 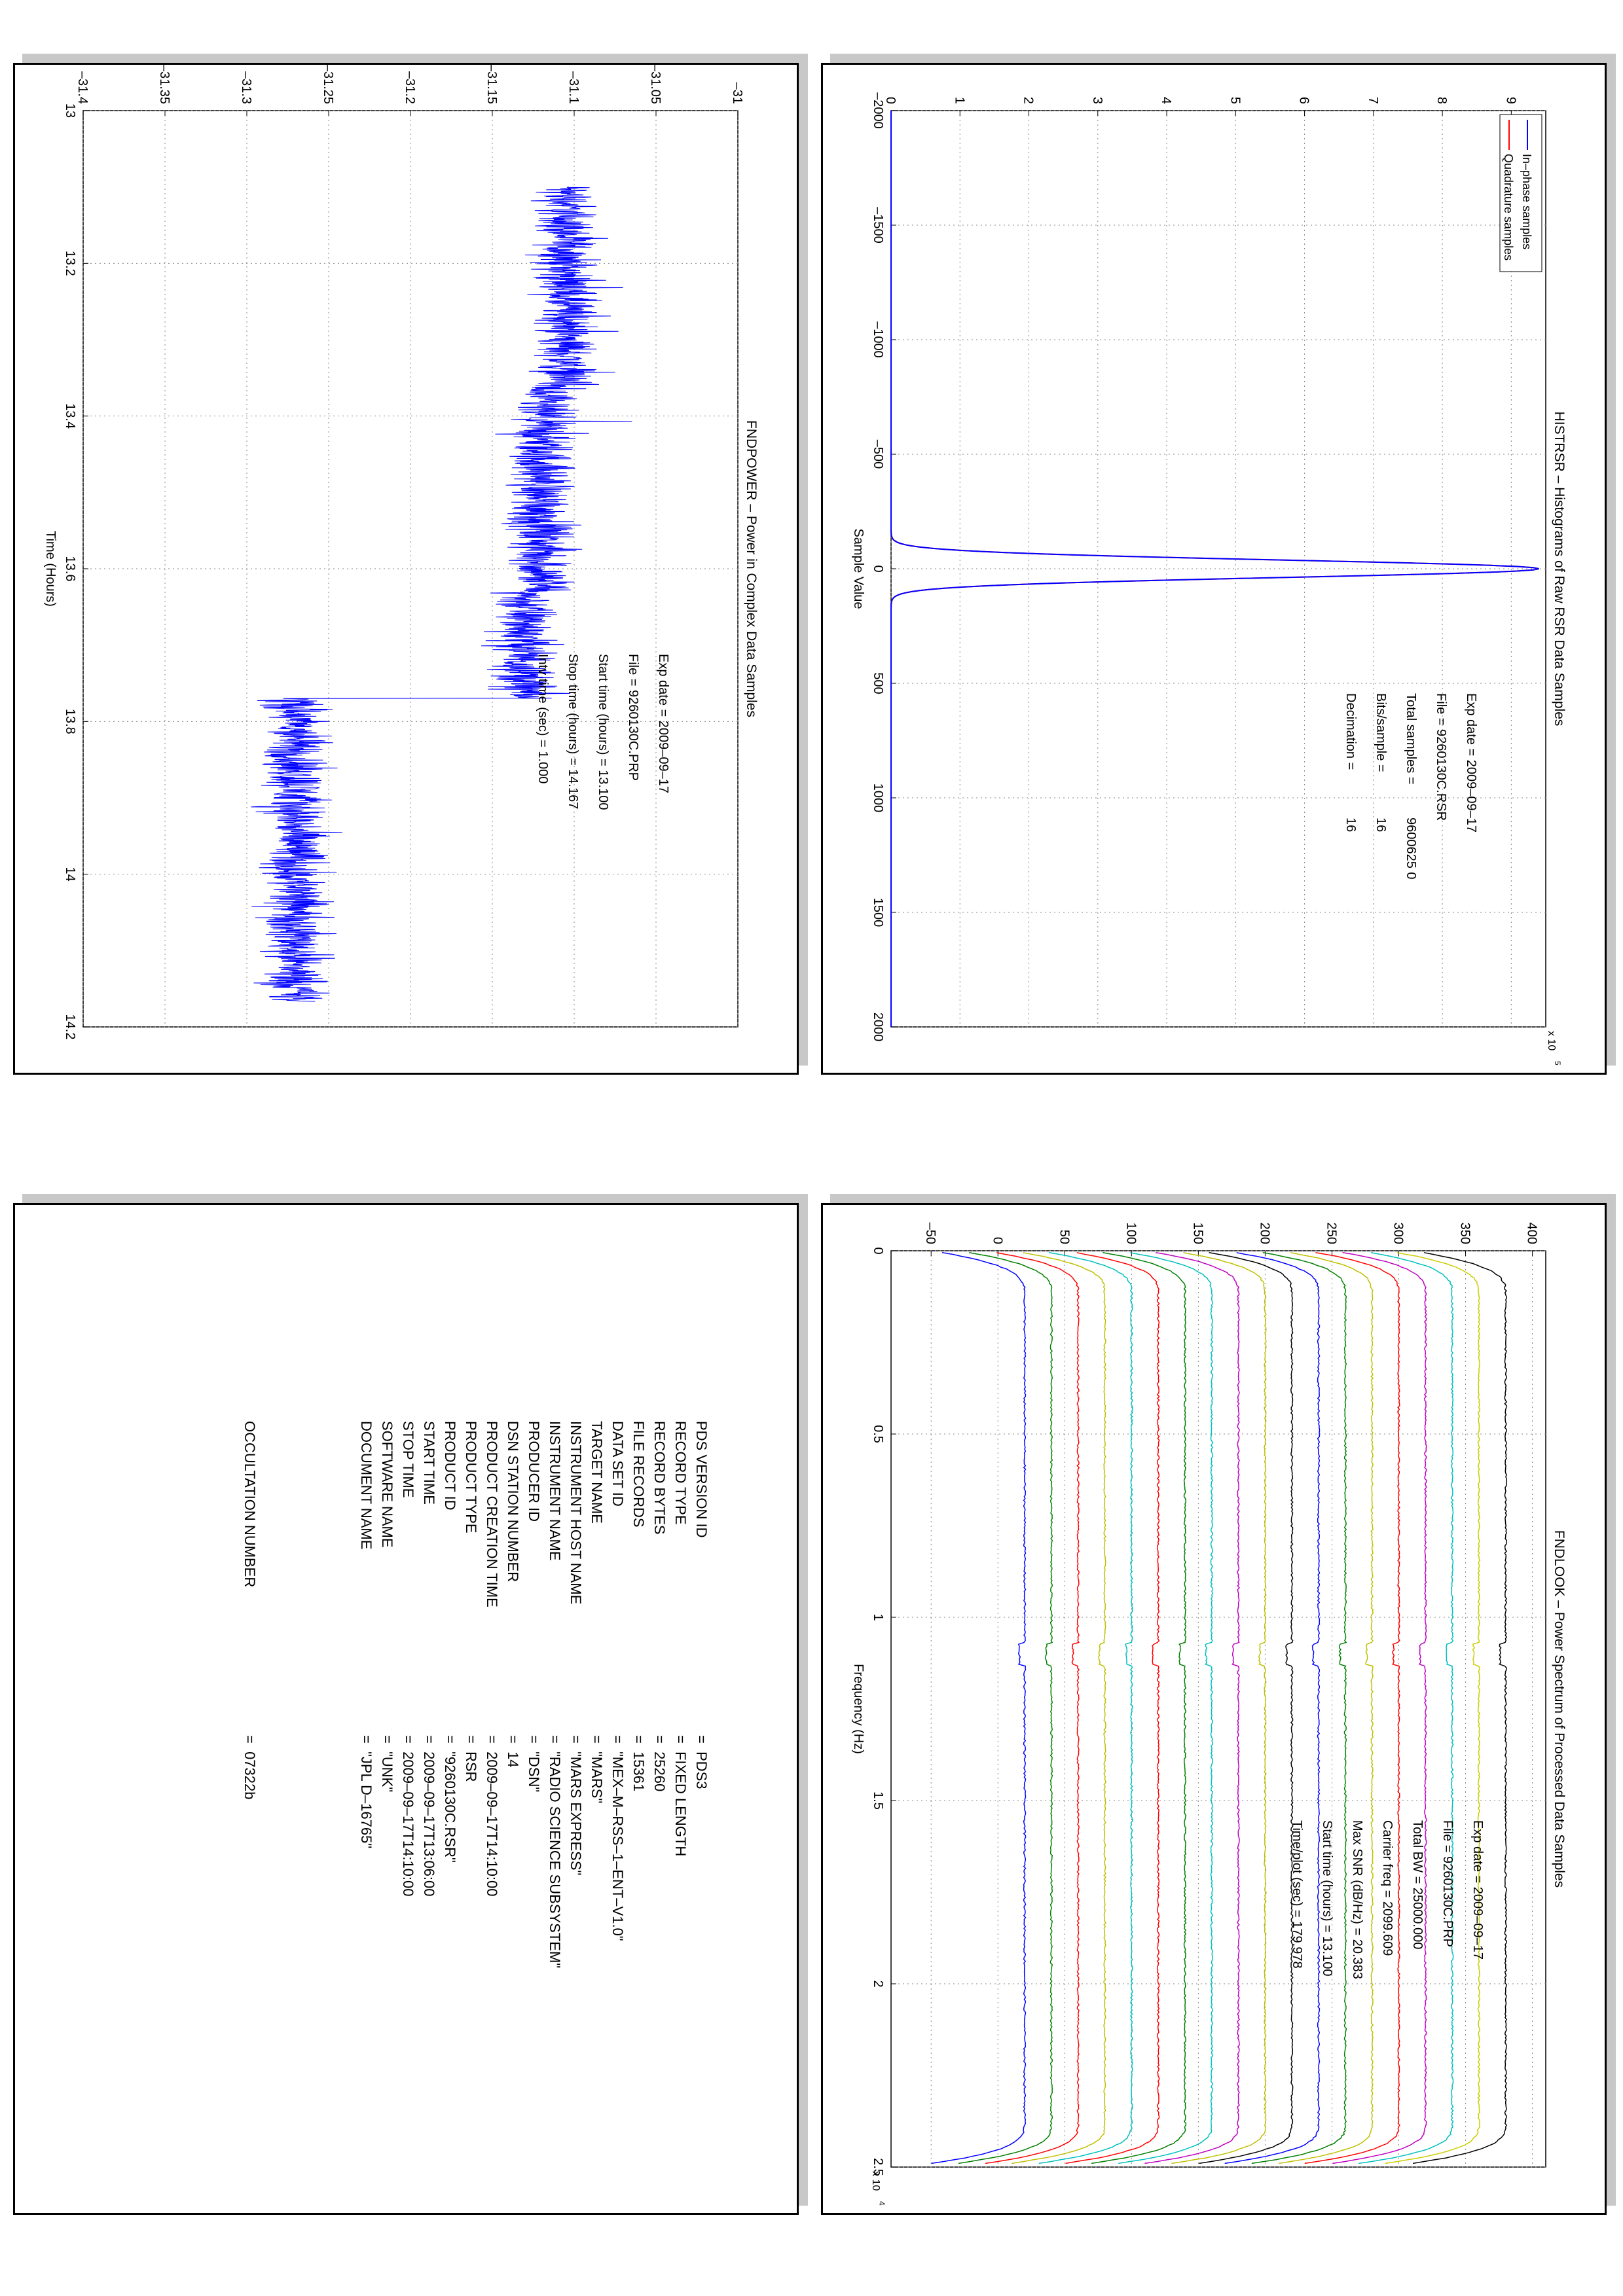 I want to click on x-tick-label: 2.5, so click(x=878, y=2167).